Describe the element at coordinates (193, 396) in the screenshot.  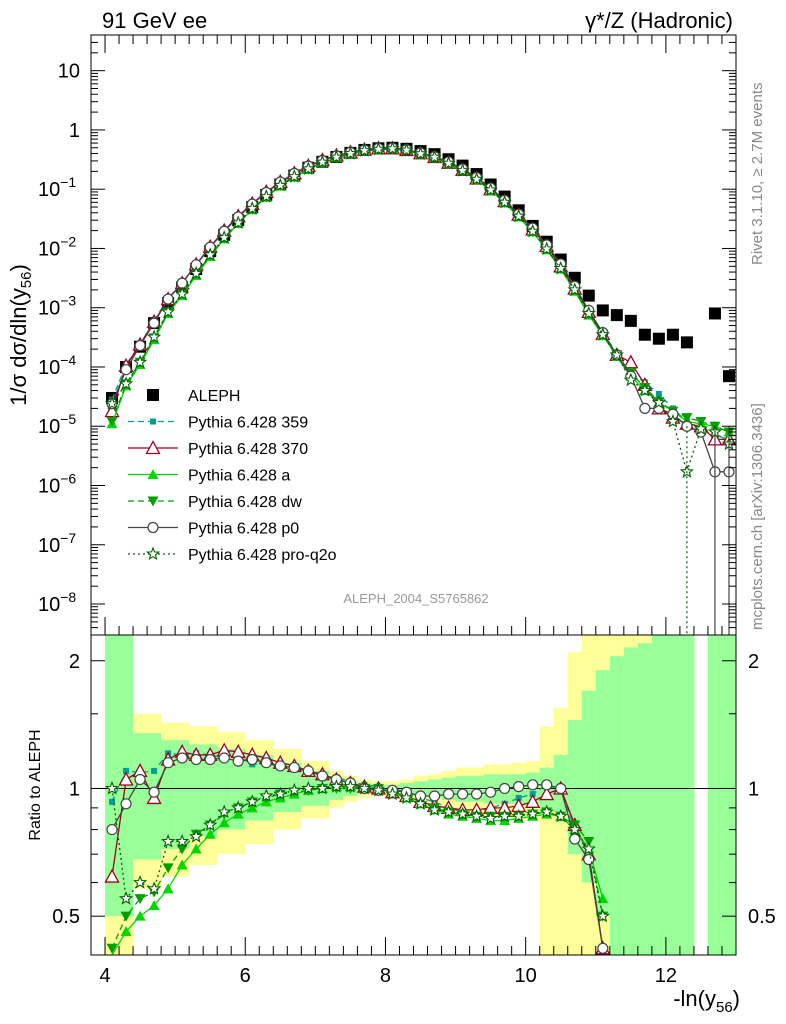
I see `legend-item: ALEPH` at that location.